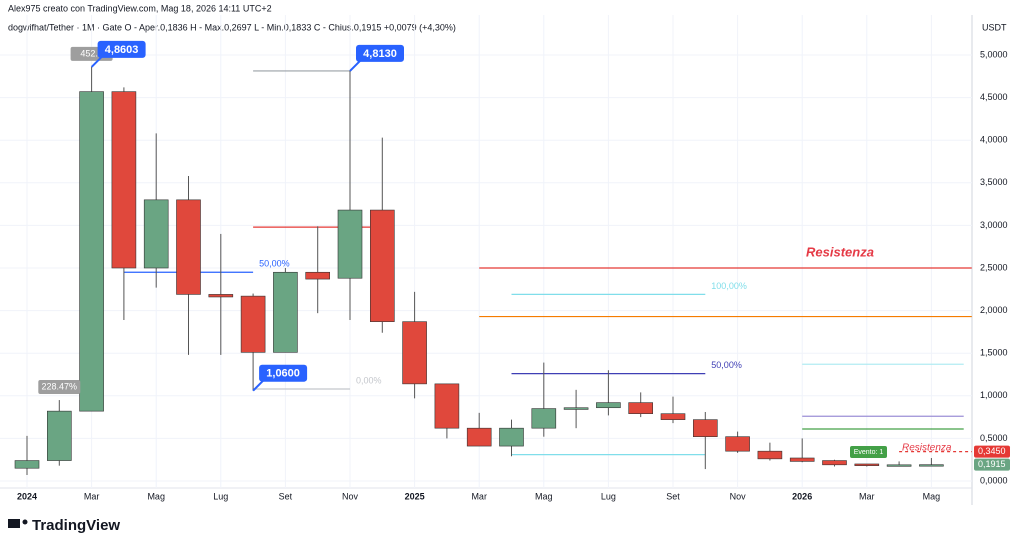 Image resolution: width=1024 pixels, height=546 pixels. I want to click on y-tick-label: 0,0000, so click(994, 480).